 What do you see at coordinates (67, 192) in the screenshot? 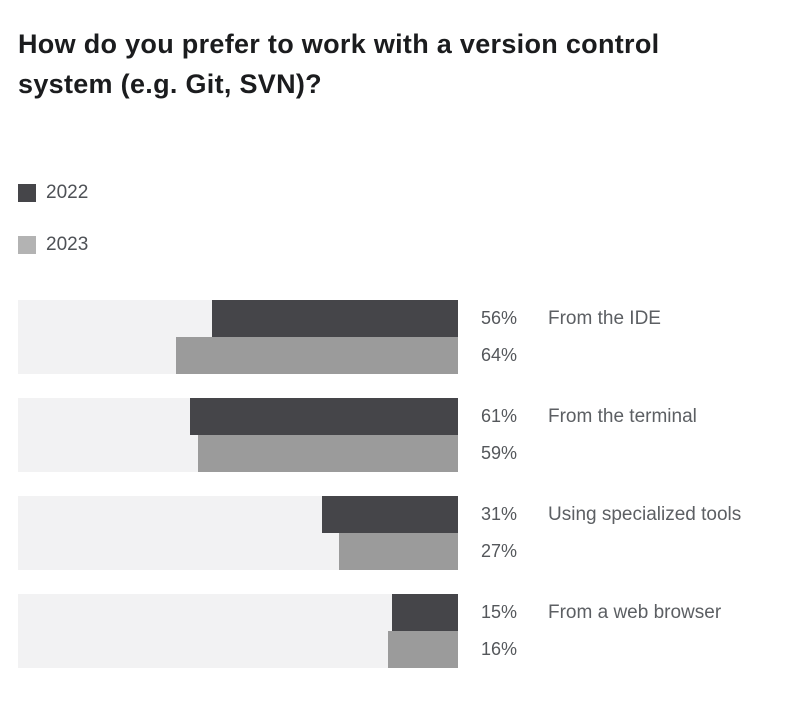
I see `legend-label: 2022` at bounding box center [67, 192].